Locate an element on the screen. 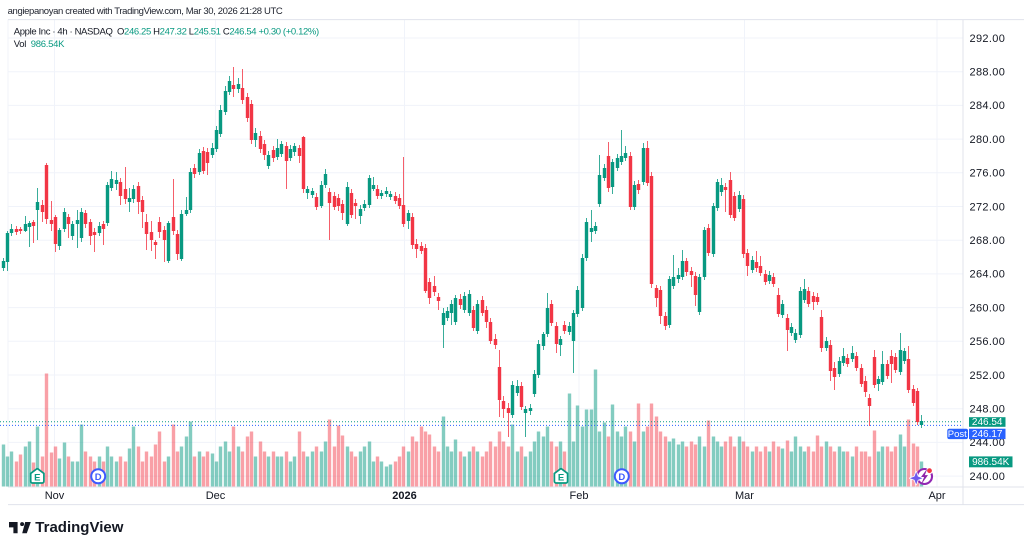 The image size is (1024, 550). svg-text: 280.00 is located at coordinates (988, 140).